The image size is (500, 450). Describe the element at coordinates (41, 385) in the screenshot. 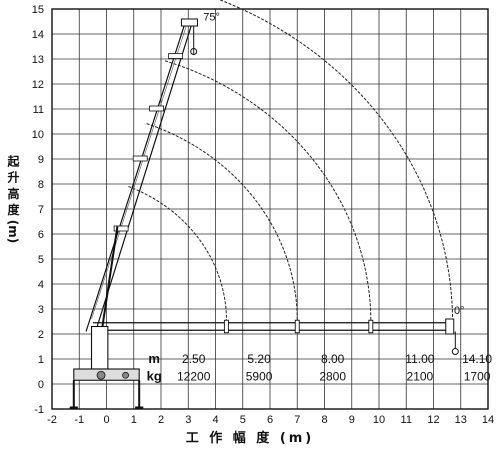

I see `y-tick-label: 0` at that location.